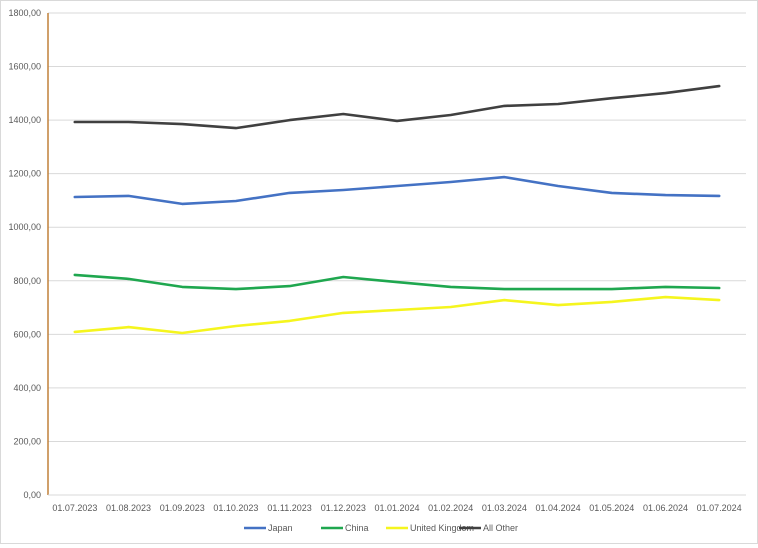 The height and width of the screenshot is (548, 758). I want to click on y-tick-label: 0,00, so click(32, 495).